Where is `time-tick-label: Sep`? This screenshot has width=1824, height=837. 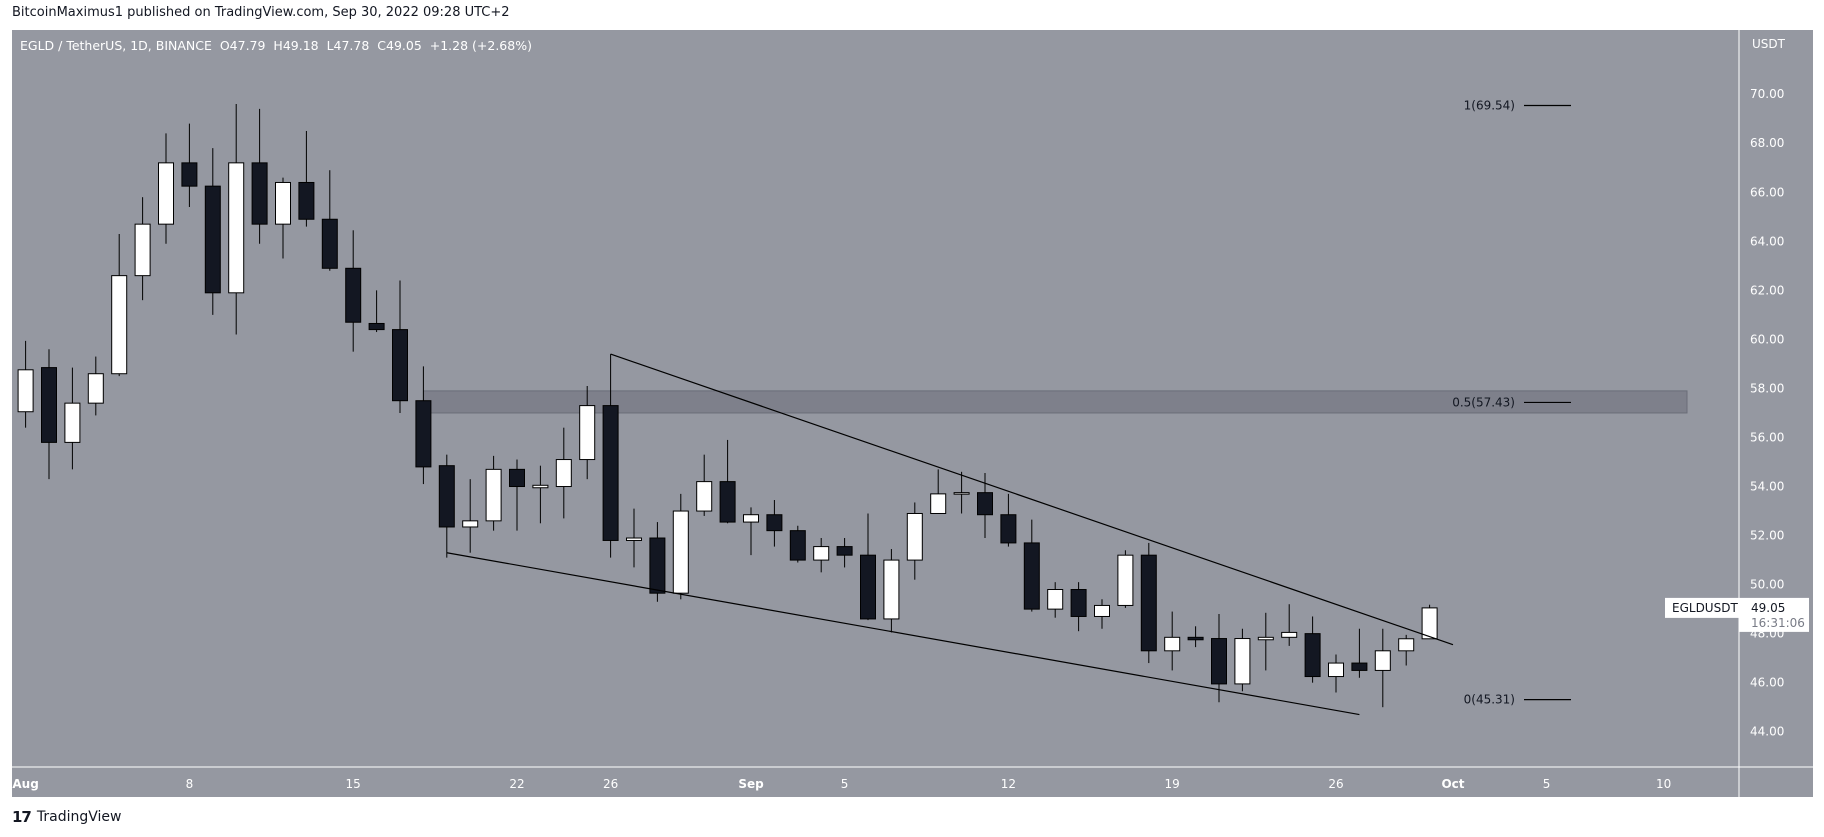 time-tick-label: Sep is located at coordinates (751, 784).